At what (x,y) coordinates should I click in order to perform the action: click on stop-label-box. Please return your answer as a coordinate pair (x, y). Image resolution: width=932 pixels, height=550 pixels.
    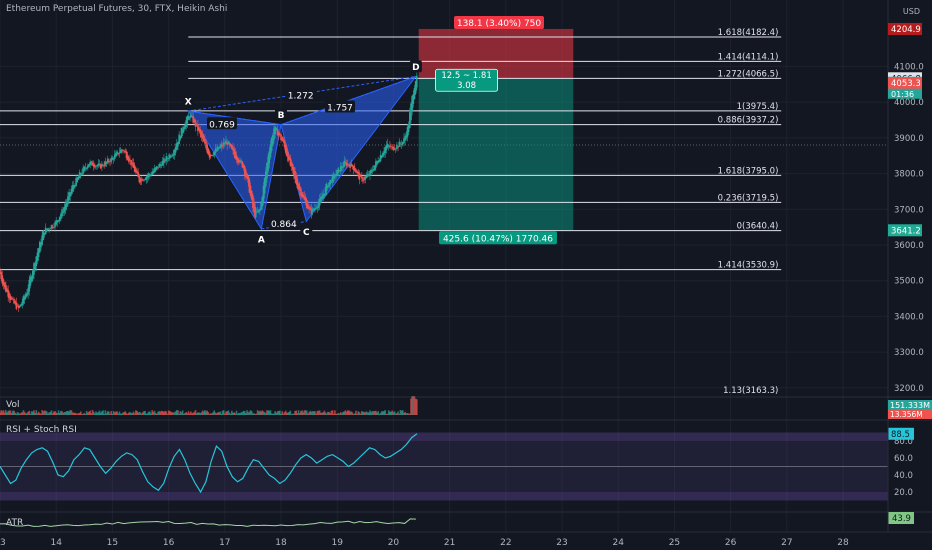
    Looking at the image, I should click on (498, 22).